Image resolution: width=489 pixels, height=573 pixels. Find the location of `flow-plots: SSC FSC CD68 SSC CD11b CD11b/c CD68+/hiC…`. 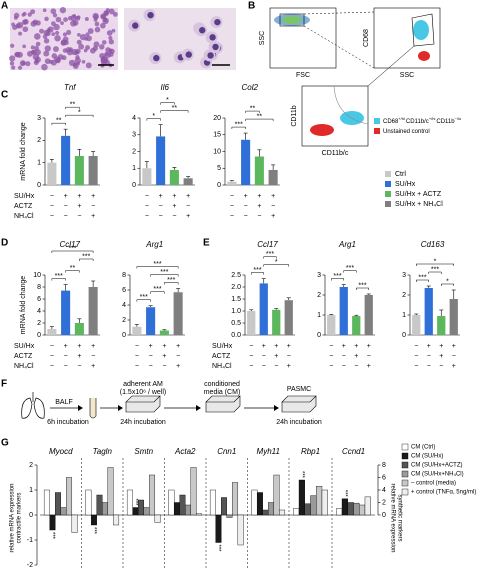

flow-plots: SSC FSC CD68 SSC CD11b CD11b/c CD68+/hiC… is located at coordinates (360, 82).